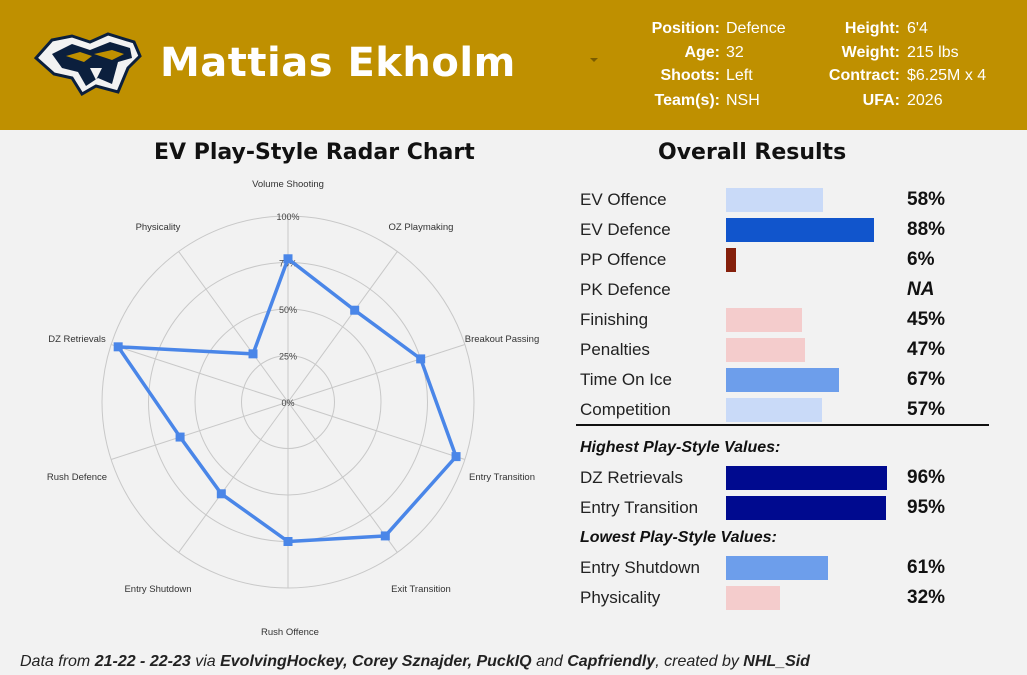 This screenshot has width=1027, height=675. Describe the element at coordinates (925, 100) in the screenshot. I see `info-value: 2026` at that location.